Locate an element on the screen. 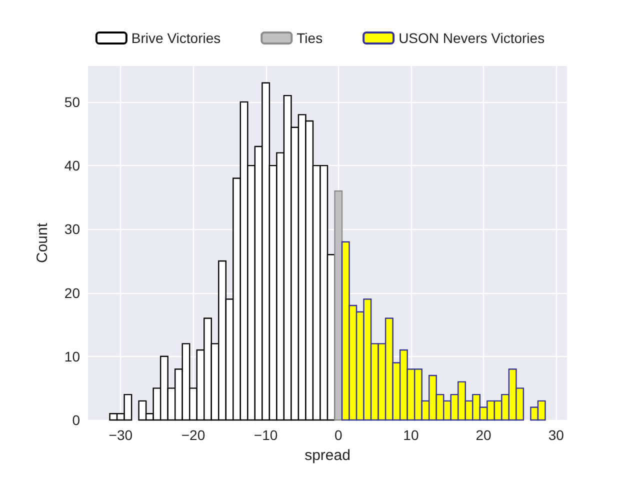 The image size is (640, 480). x-tick-label: 0 is located at coordinates (338, 435).